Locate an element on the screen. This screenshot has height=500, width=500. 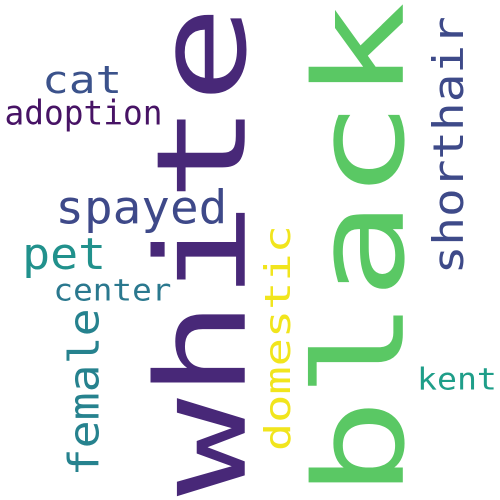
word-pet: pet is located at coordinates (64, 254).